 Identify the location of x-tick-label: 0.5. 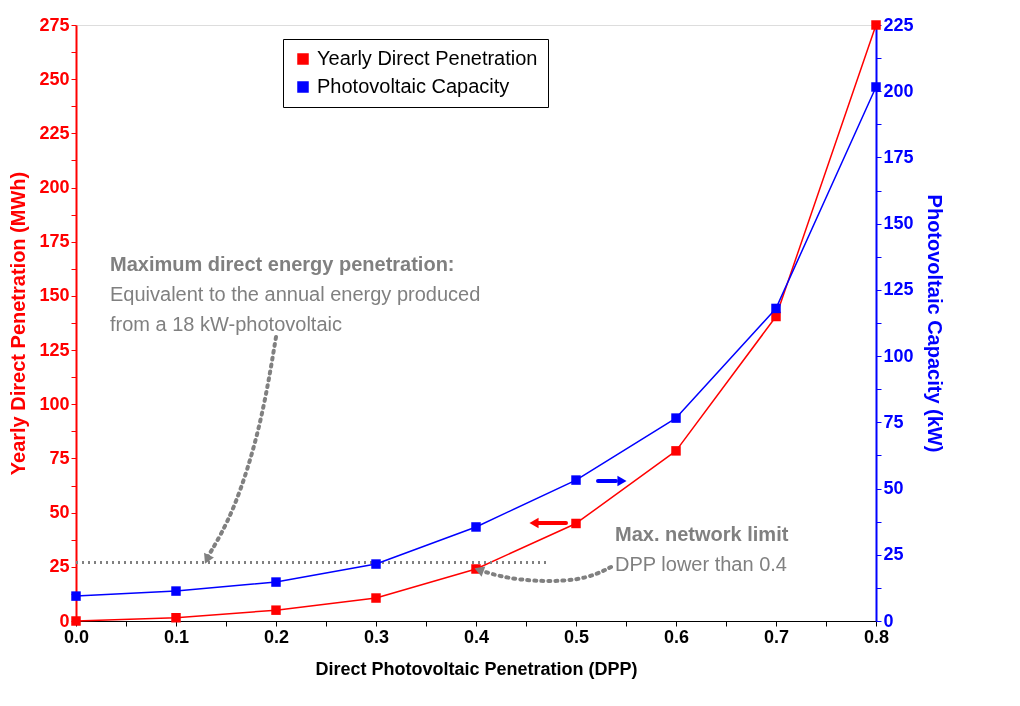
(576, 636).